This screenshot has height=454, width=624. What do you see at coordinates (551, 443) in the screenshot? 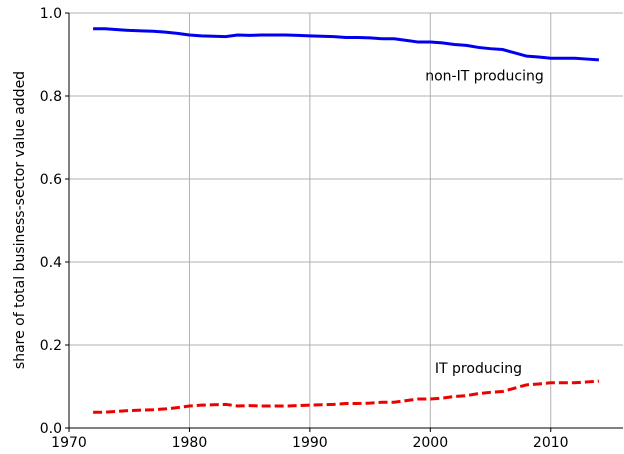
I see `x-tick-label: 2010` at bounding box center [551, 443].